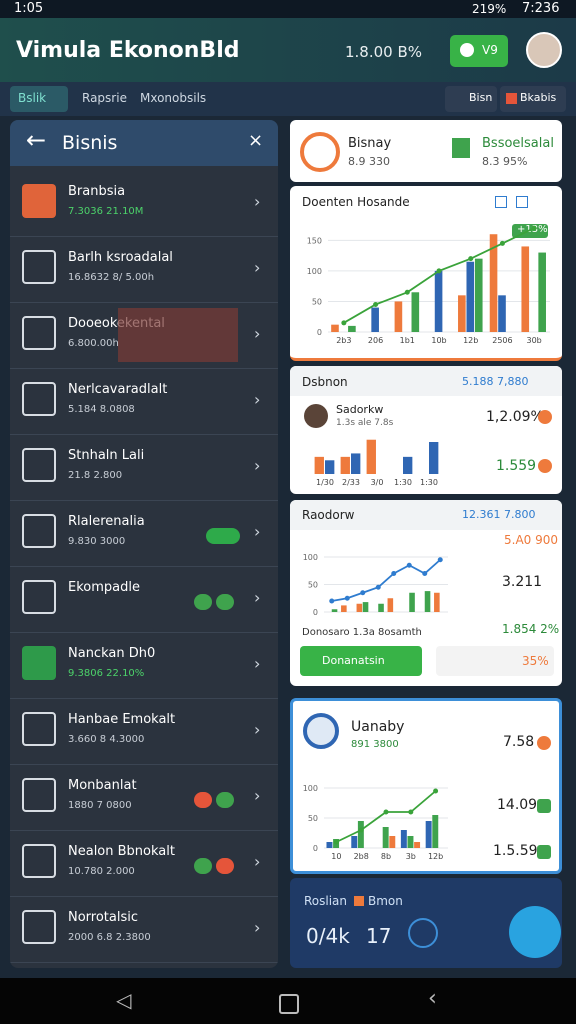 Image resolution: width=576 pixels, height=1024 pixels. Describe the element at coordinates (375, 585) in the screenshot. I see `report-chart: 0 50 100` at that location.